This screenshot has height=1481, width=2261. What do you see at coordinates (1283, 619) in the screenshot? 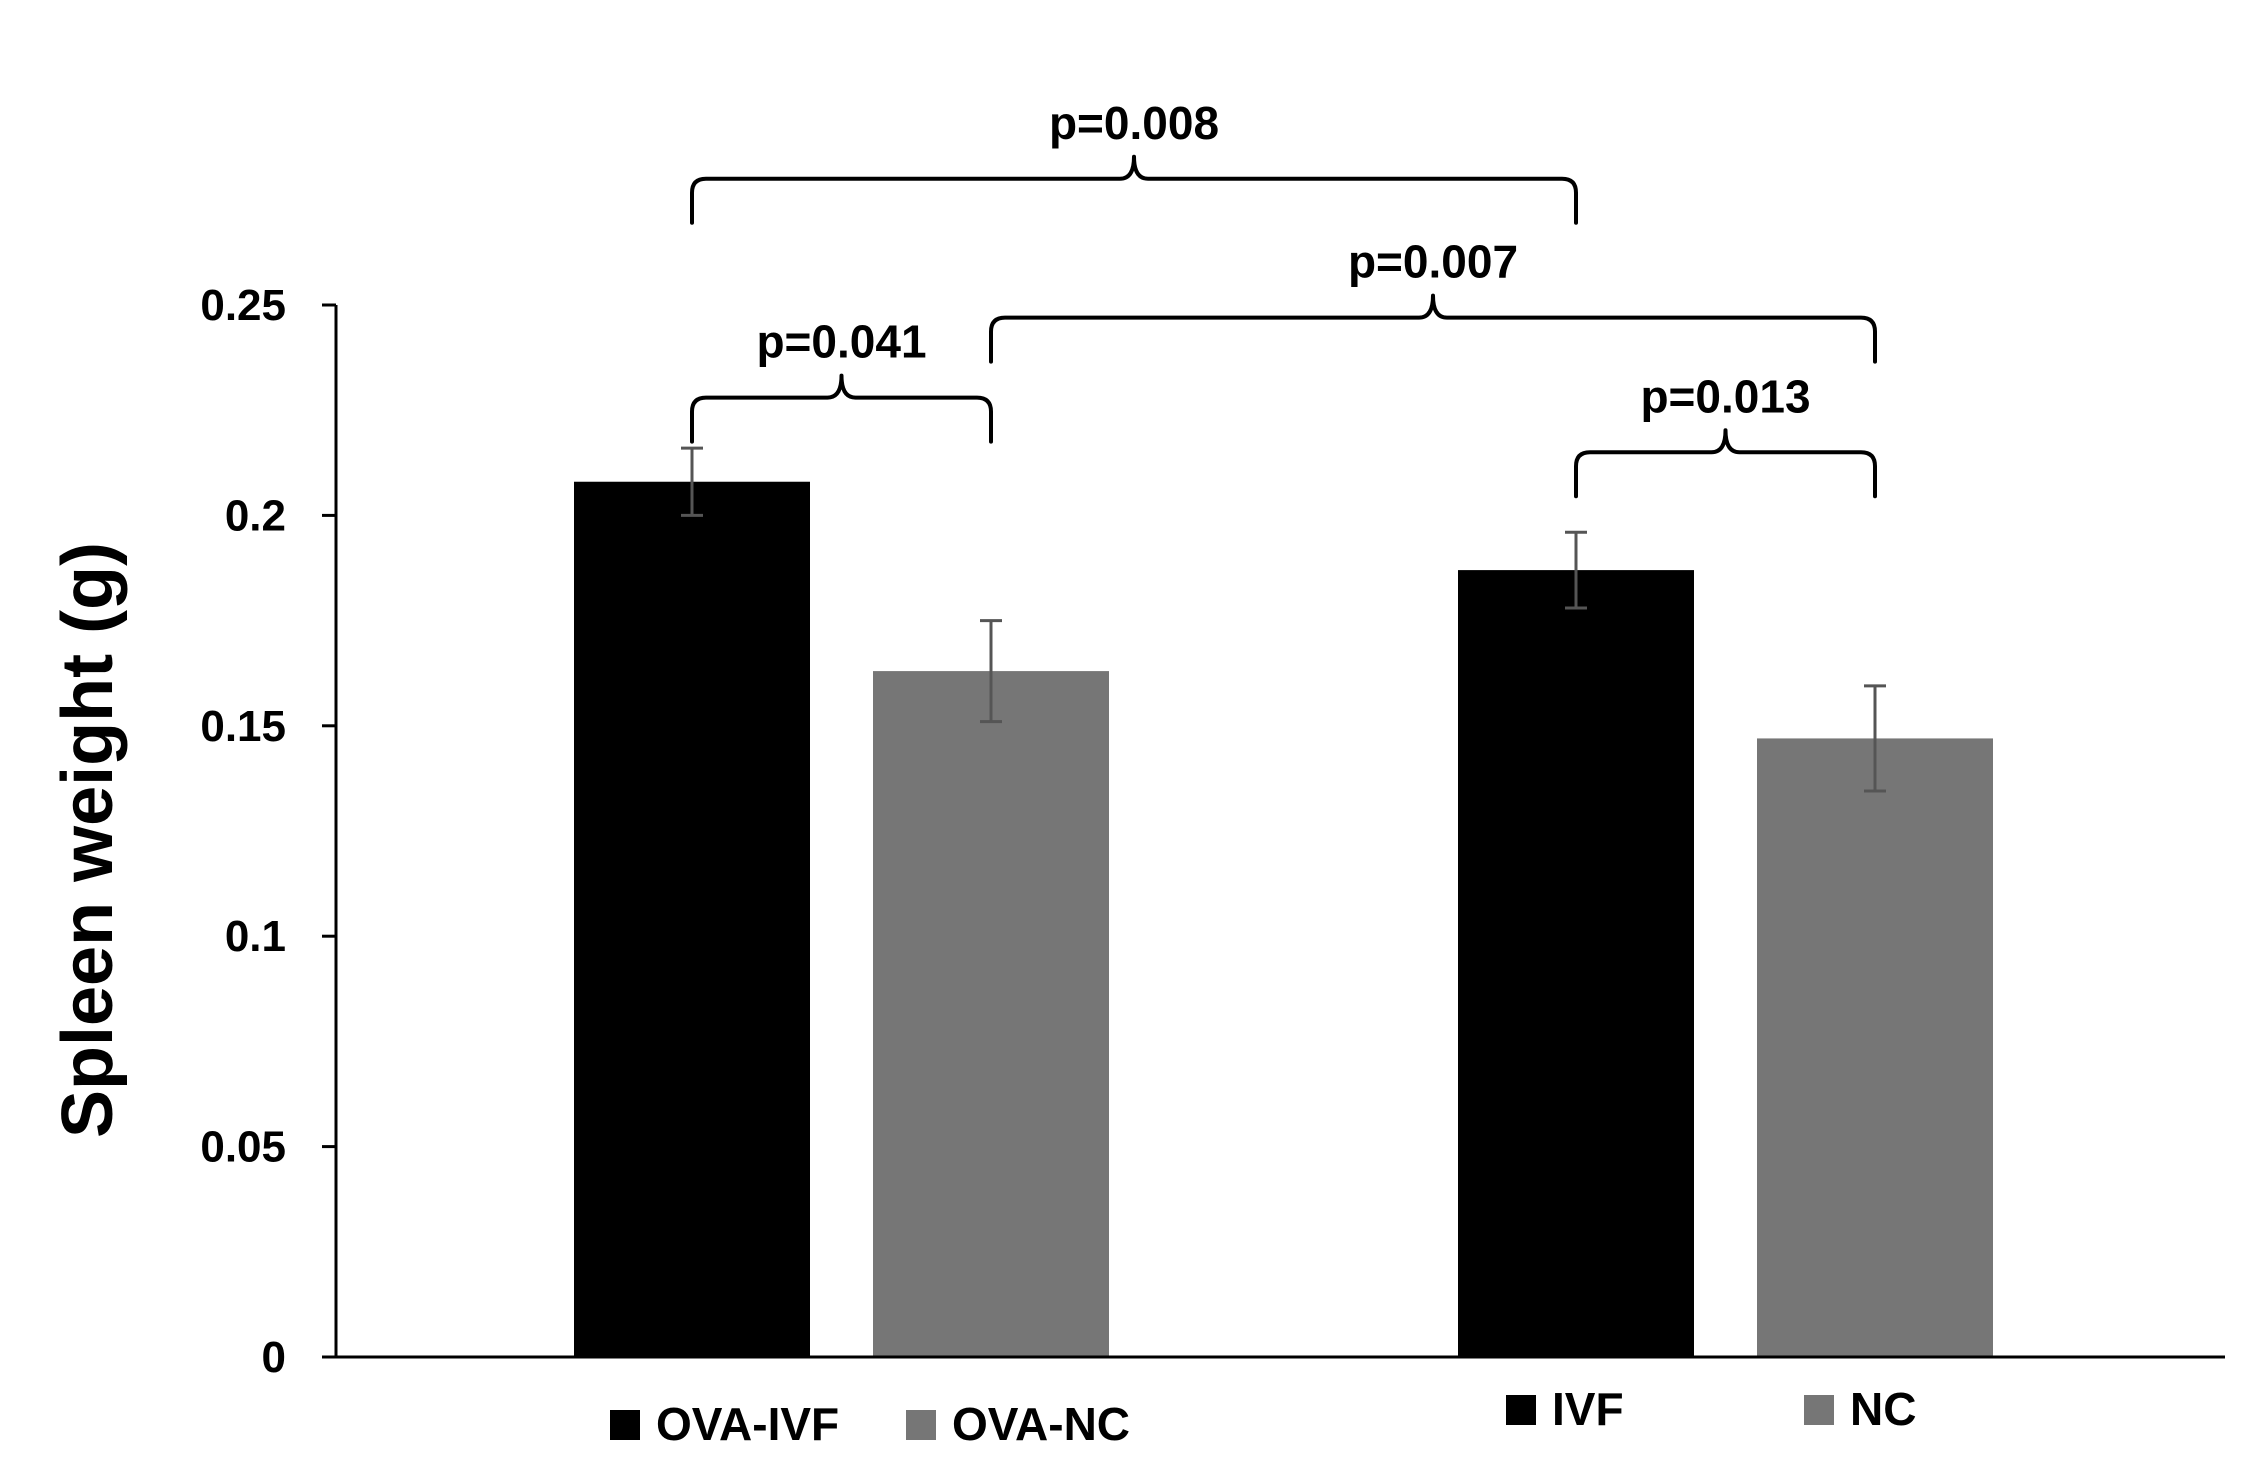
I see `error-bars-layer` at bounding box center [1283, 619].